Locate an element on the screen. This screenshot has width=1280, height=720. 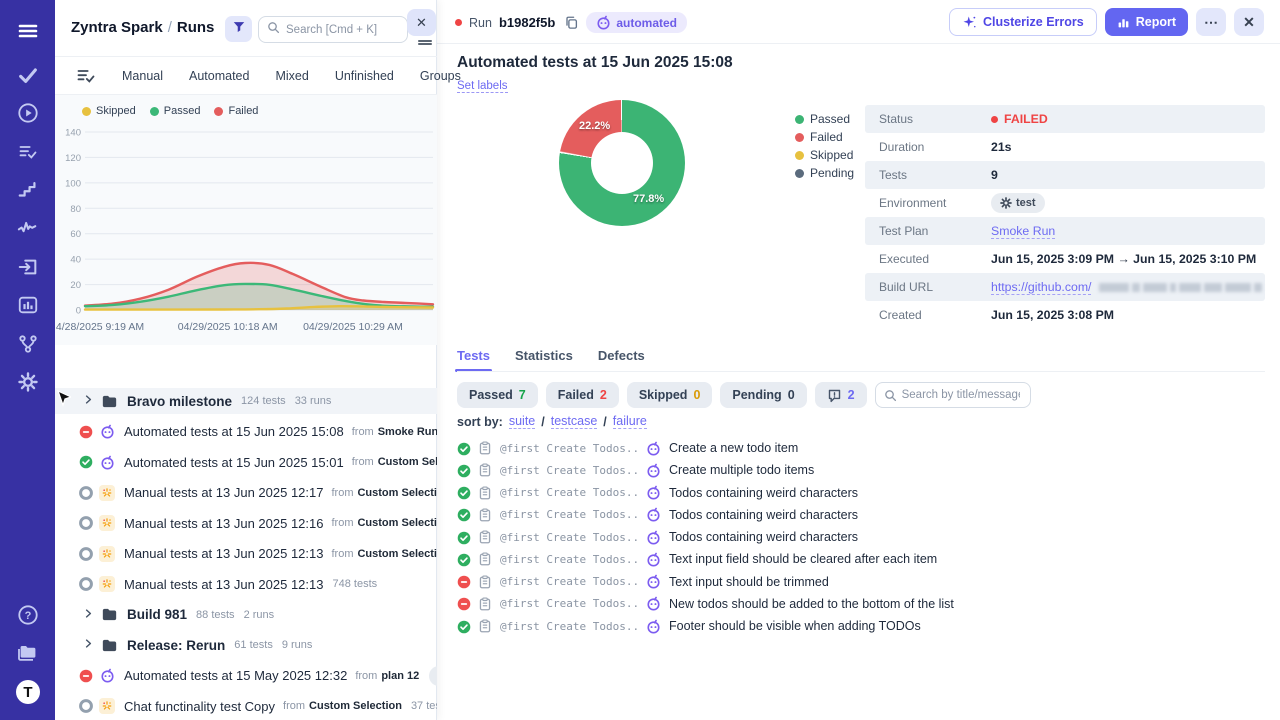
run-status-pending-icon is located at coordinates (86, 523).